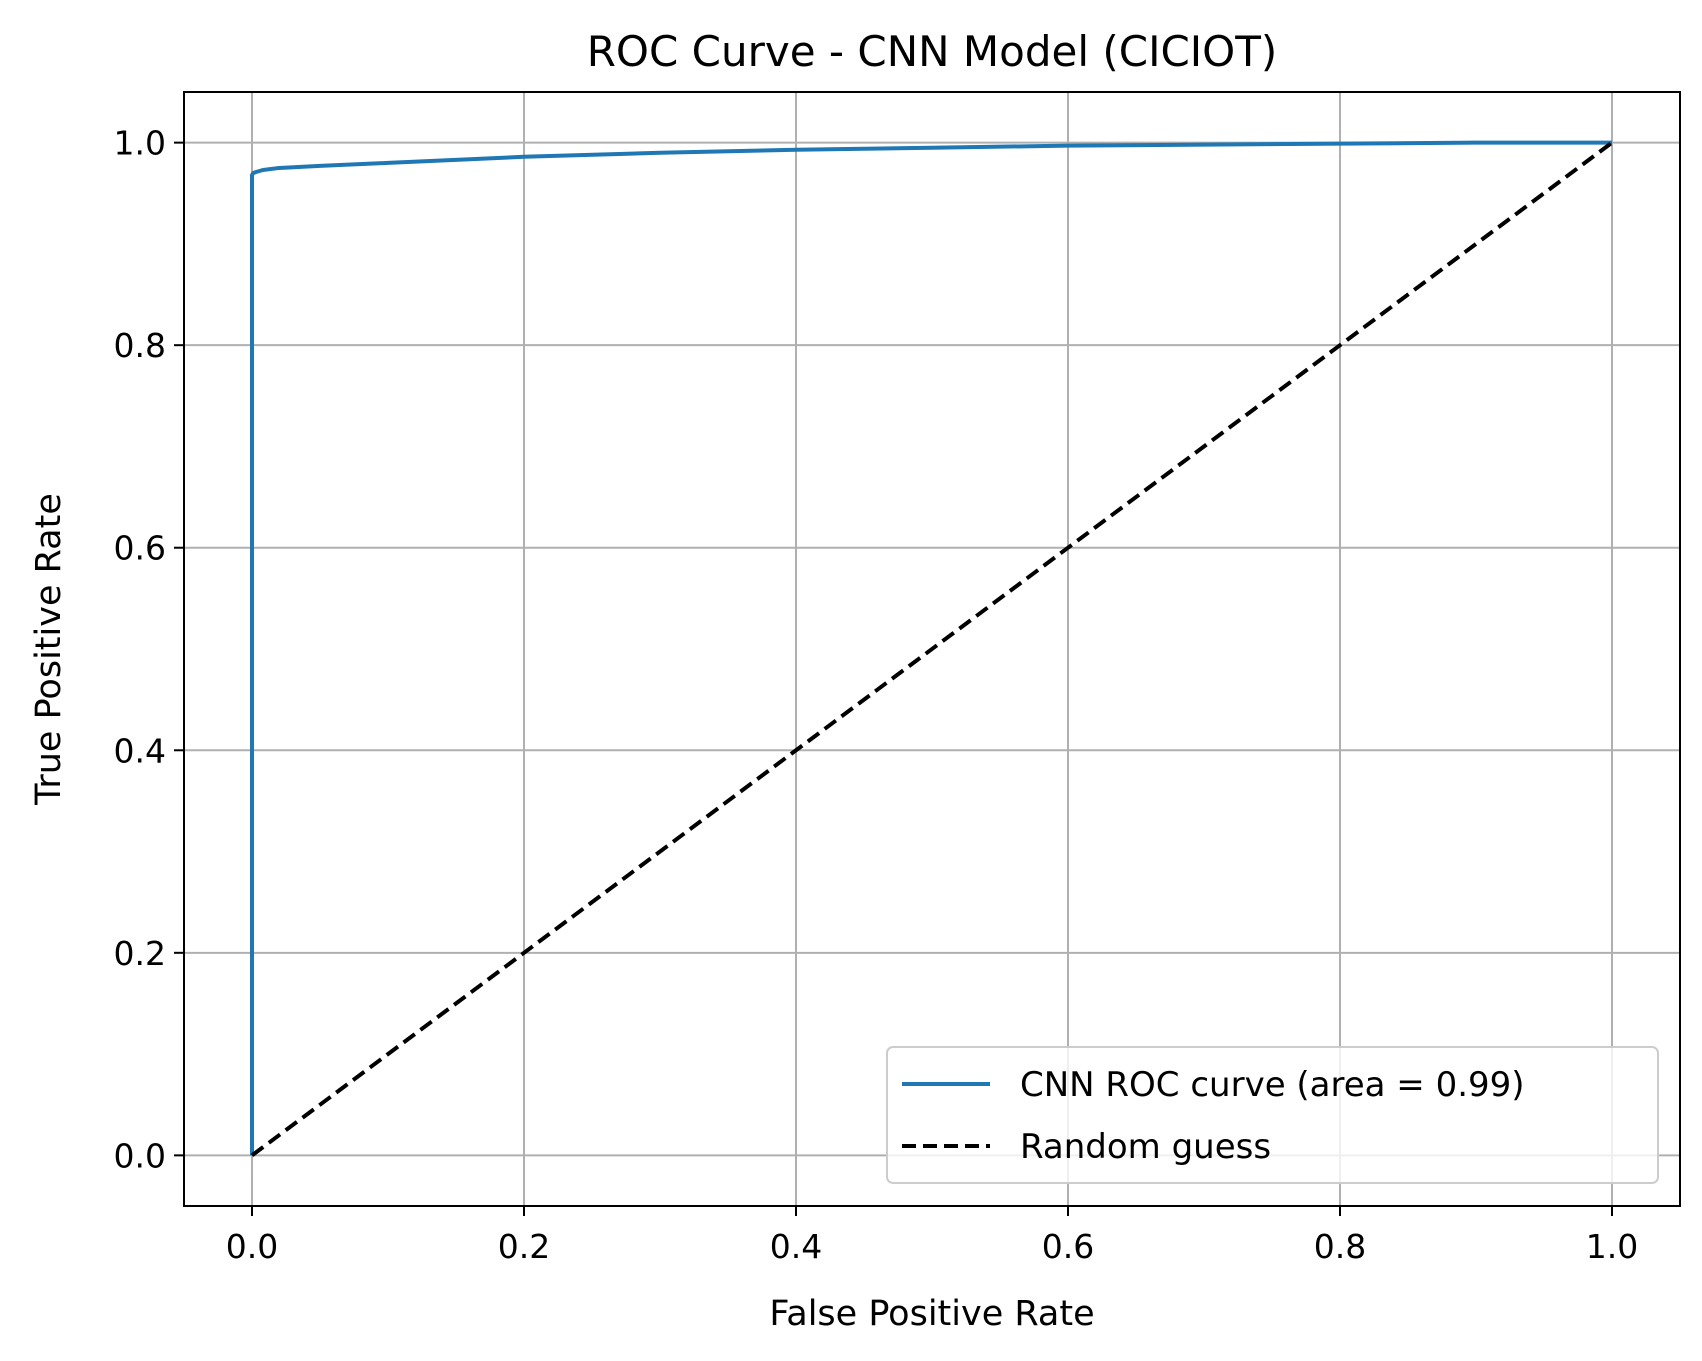  What do you see at coordinates (796, 1246) in the screenshot?
I see `x-tick-label-2: 0.4` at bounding box center [796, 1246].